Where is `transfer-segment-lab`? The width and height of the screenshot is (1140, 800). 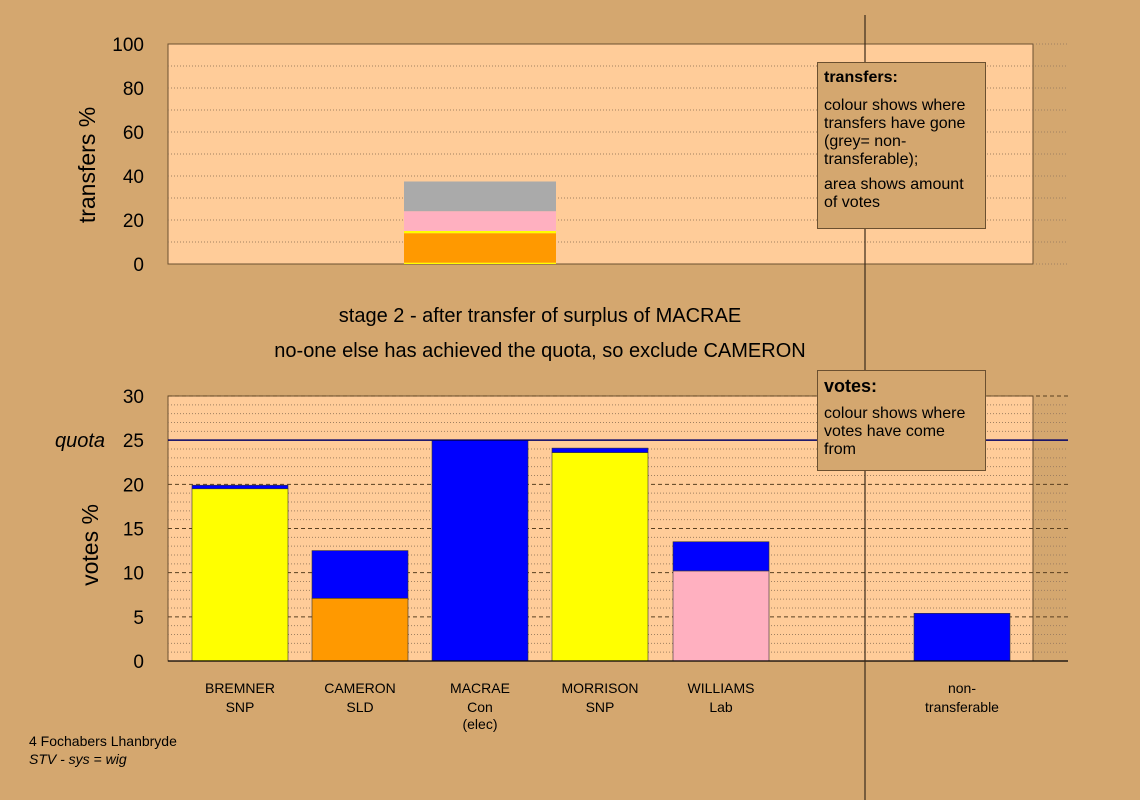
transfer-segment-lab is located at coordinates (480, 221).